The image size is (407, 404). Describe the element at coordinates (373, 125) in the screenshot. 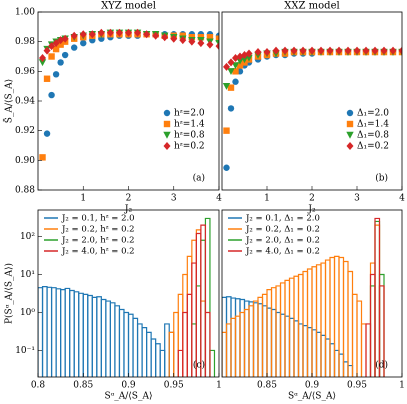

I see `legend-label: Δ₁=1.4` at that location.